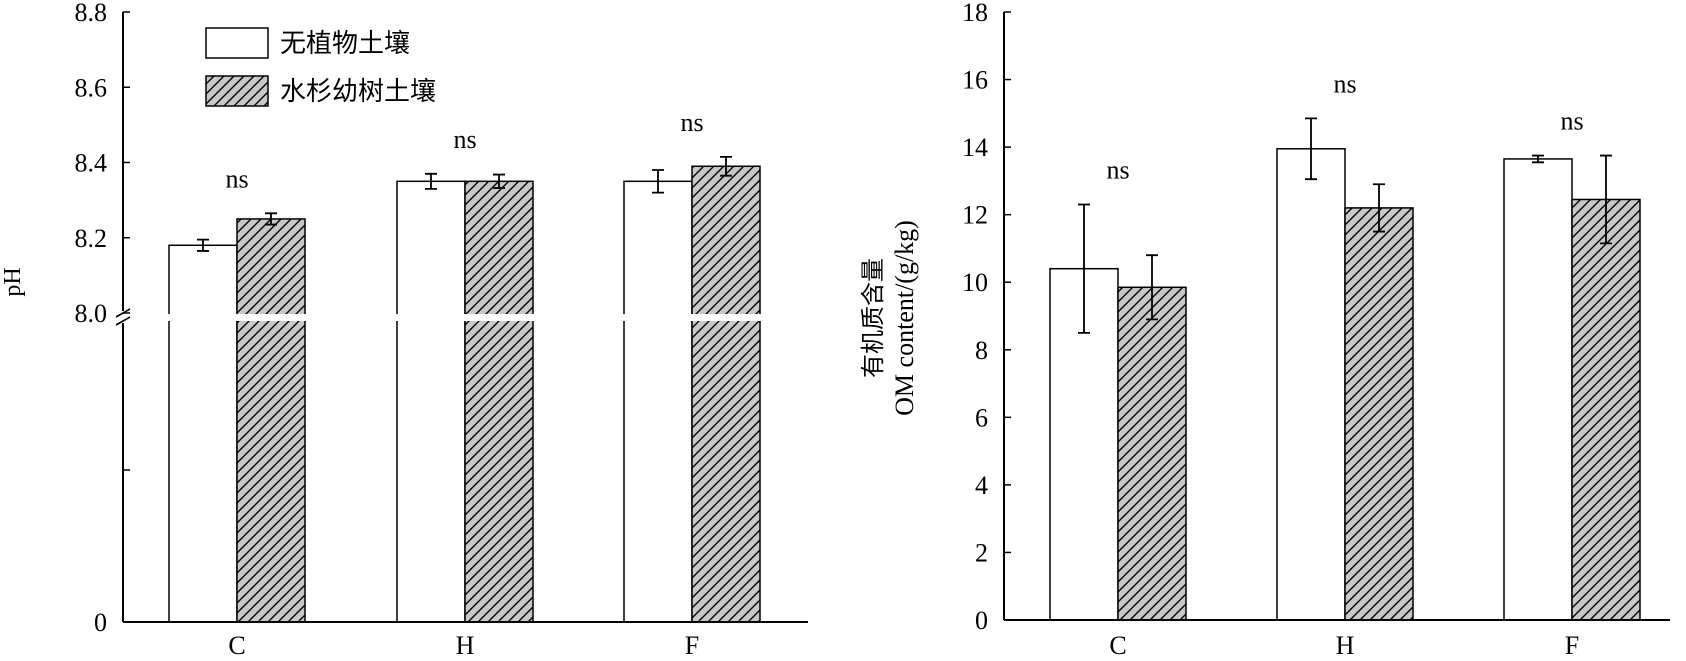 Image resolution: width=1686 pixels, height=661 pixels. What do you see at coordinates (981, 350) in the screenshot?
I see `y-tick-label: 8` at bounding box center [981, 350].